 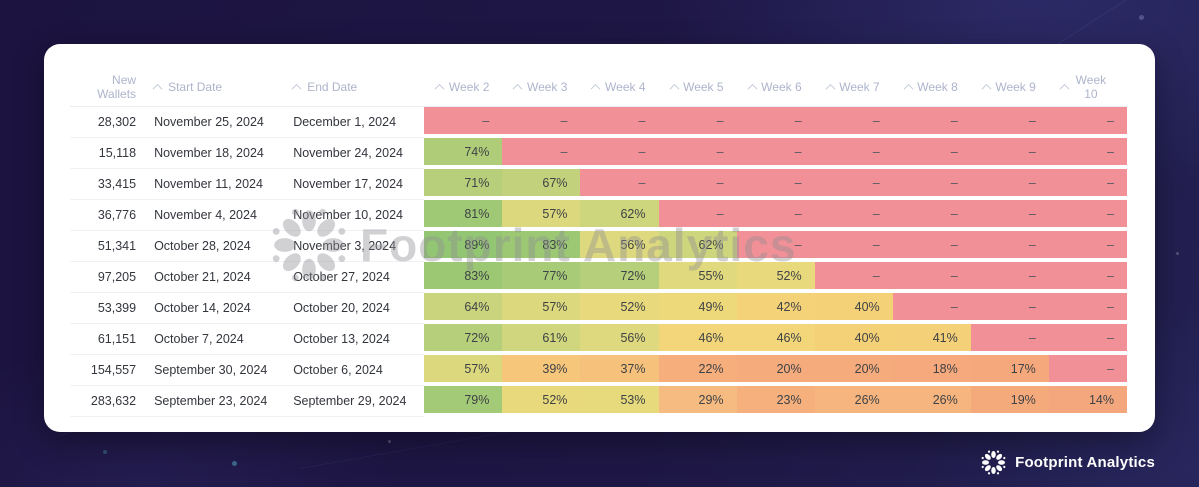 I want to click on retention-cell: 83%, so click(x=541, y=246).